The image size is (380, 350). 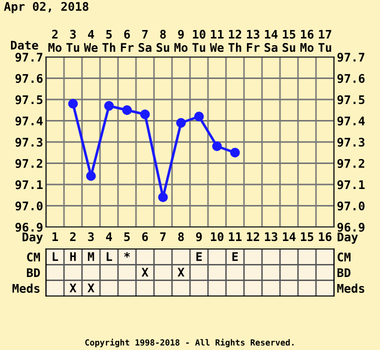 I want to click on x-tick-label: 14, so click(x=289, y=236).